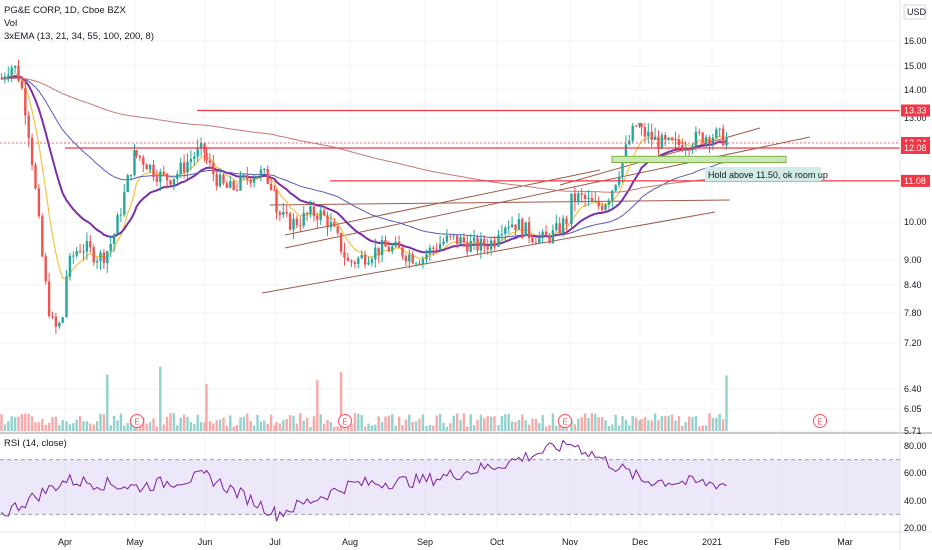 Image resolution: width=932 pixels, height=550 pixels. What do you see at coordinates (913, 260) in the screenshot?
I see `price-tick-label: 9.00` at bounding box center [913, 260].